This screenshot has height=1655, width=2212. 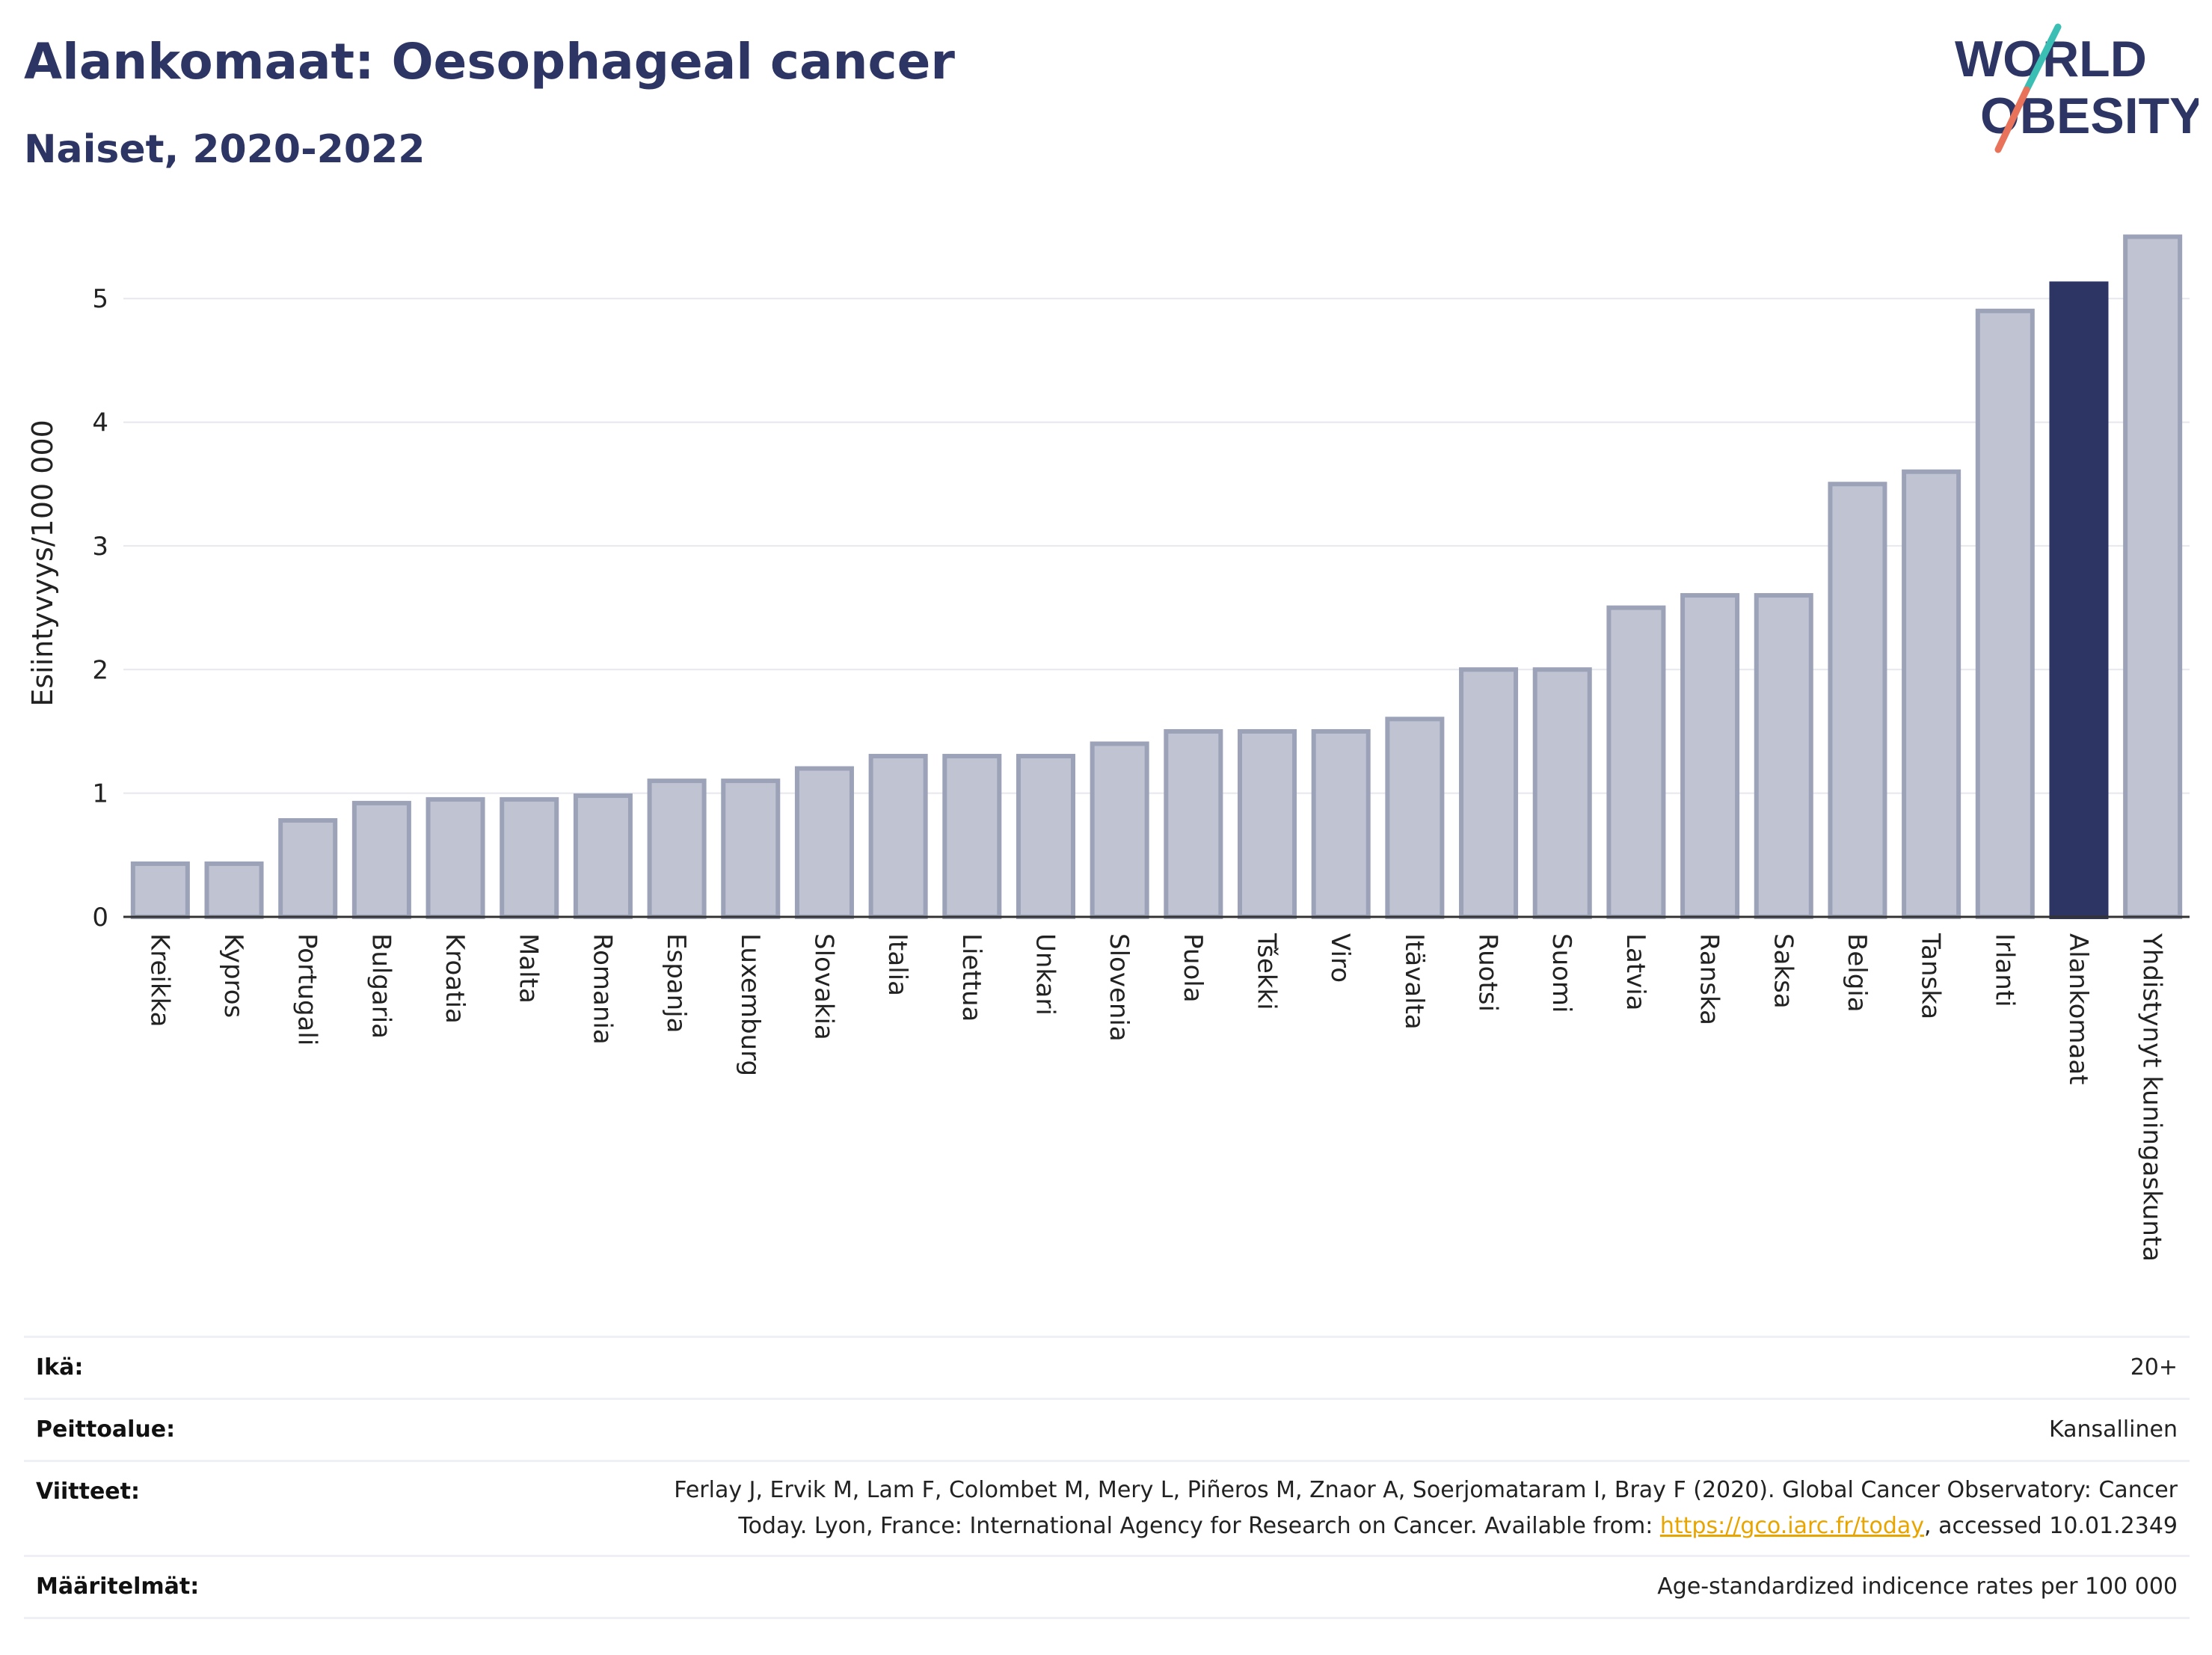 What do you see at coordinates (676, 983) in the screenshot?
I see `x-tick-label: Espanja` at bounding box center [676, 983].